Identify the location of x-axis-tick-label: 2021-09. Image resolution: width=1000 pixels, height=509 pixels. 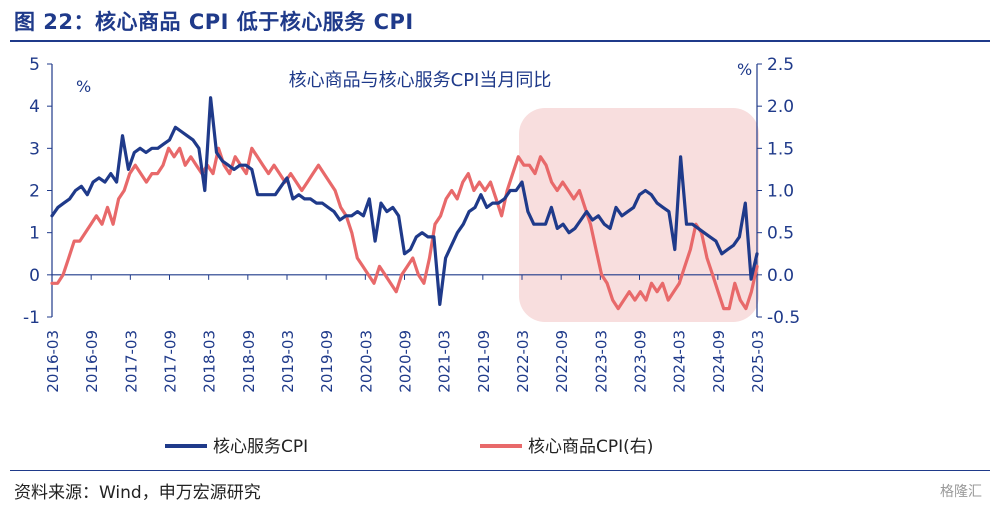
(484, 361).